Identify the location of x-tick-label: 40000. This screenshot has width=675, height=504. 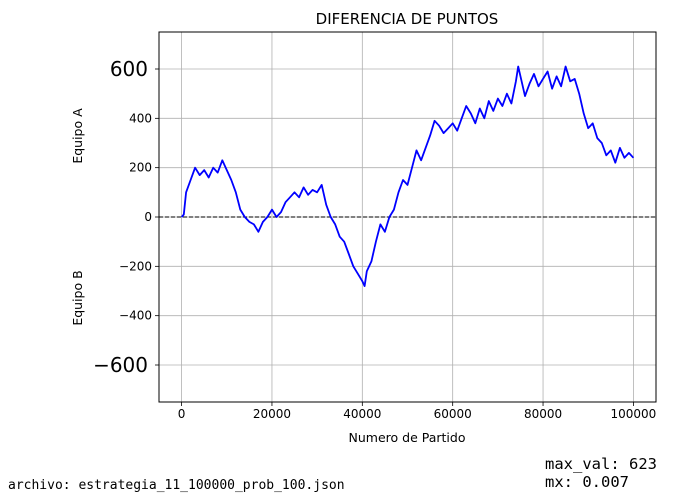
(362, 414).